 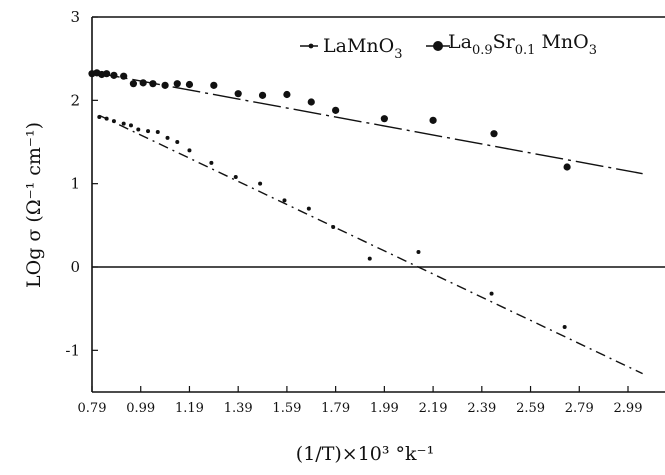 I want to click on x-tick-label: 1.39, so click(x=238, y=408).